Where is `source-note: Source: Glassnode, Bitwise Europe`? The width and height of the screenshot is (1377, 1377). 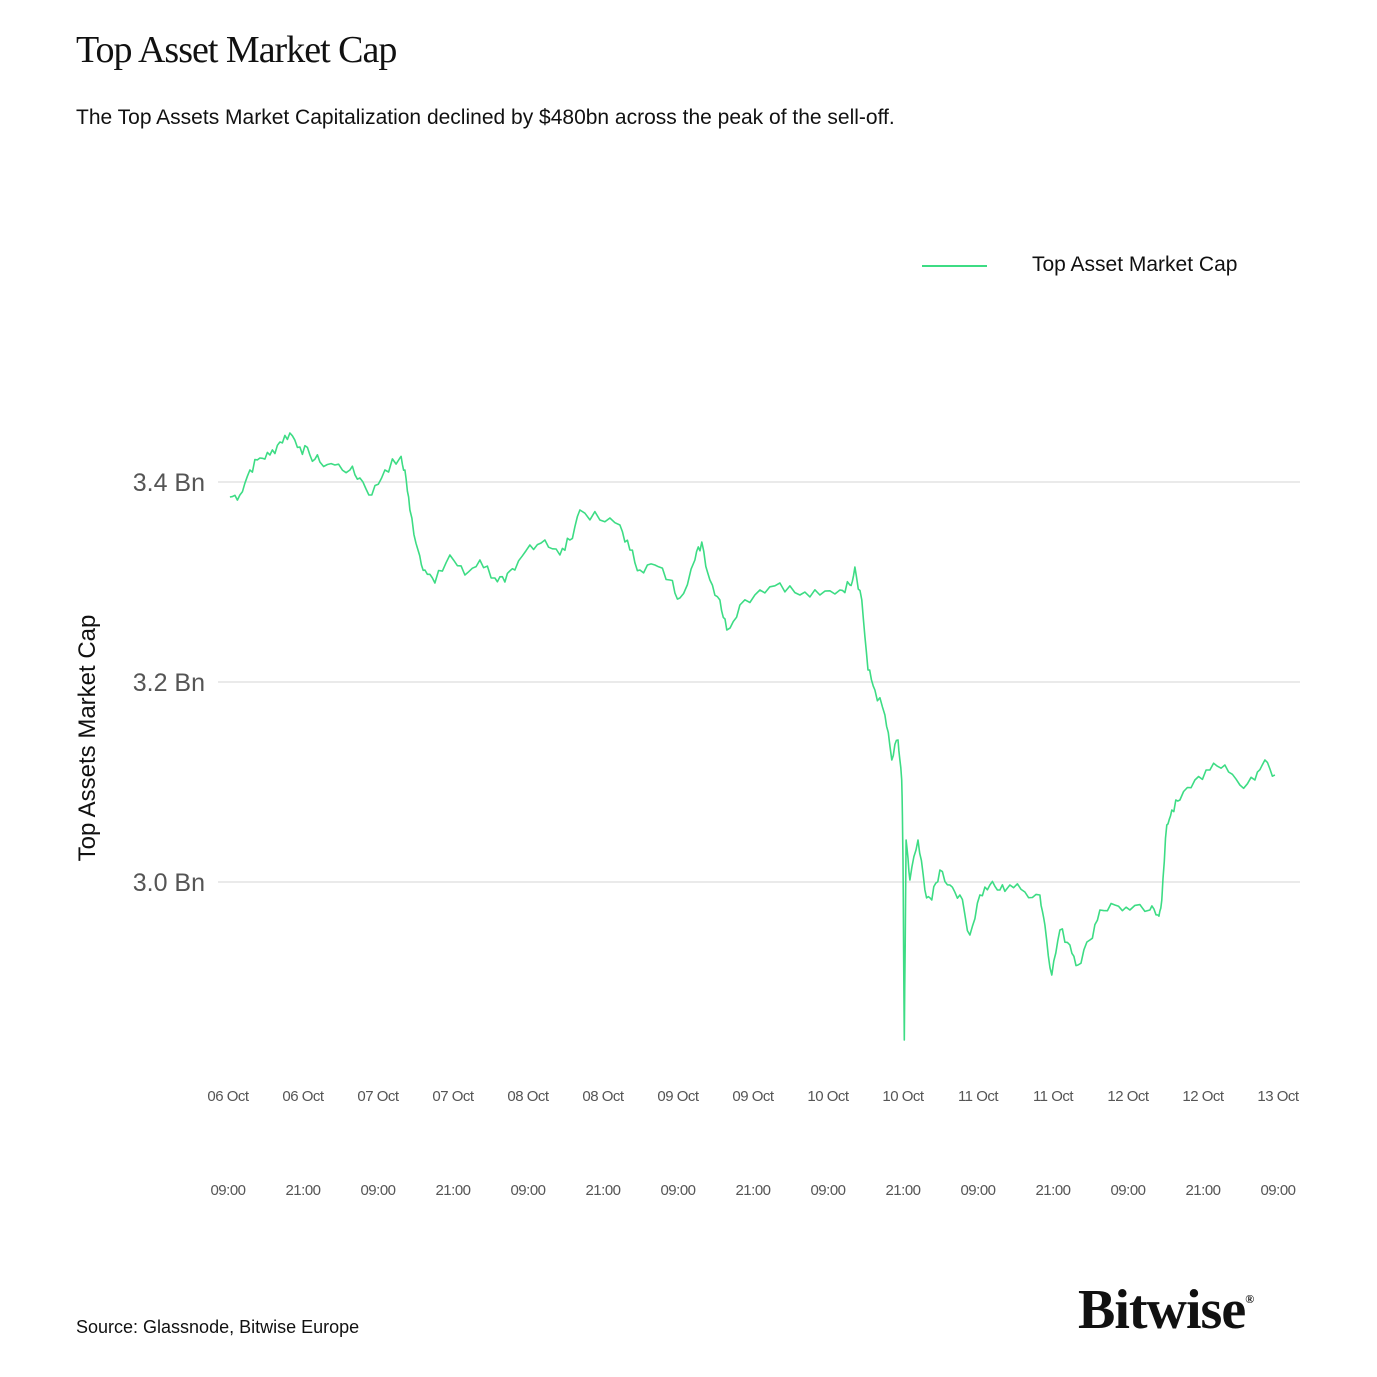
source-note: Source: Glassnode, Bitwise Europe is located at coordinates (218, 1327).